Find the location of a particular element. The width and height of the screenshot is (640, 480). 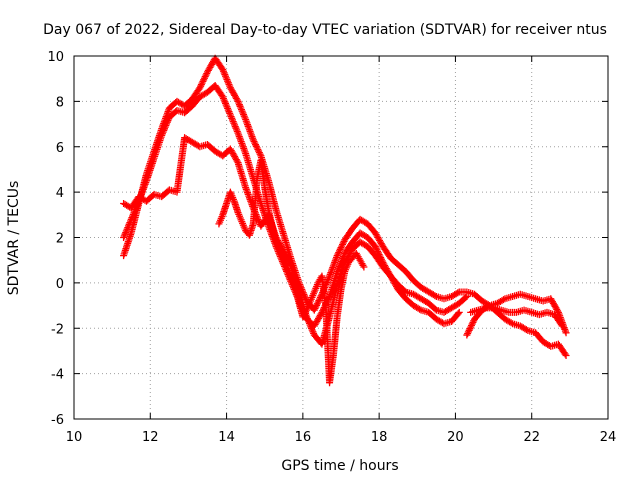

y-tick-label: -2 is located at coordinates (57, 329).